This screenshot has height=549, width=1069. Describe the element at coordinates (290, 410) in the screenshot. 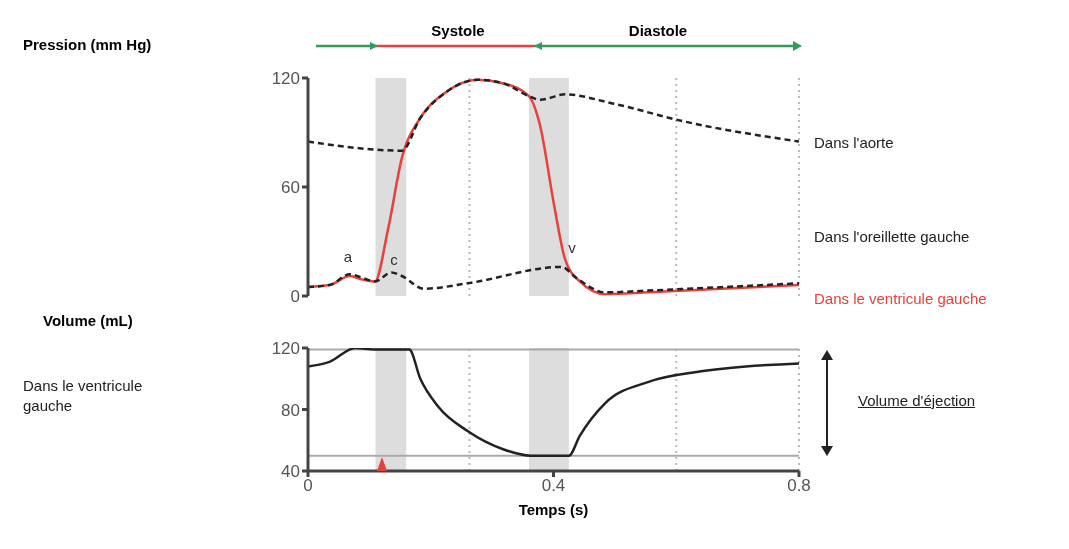

I see `y-tick-label: 80` at that location.